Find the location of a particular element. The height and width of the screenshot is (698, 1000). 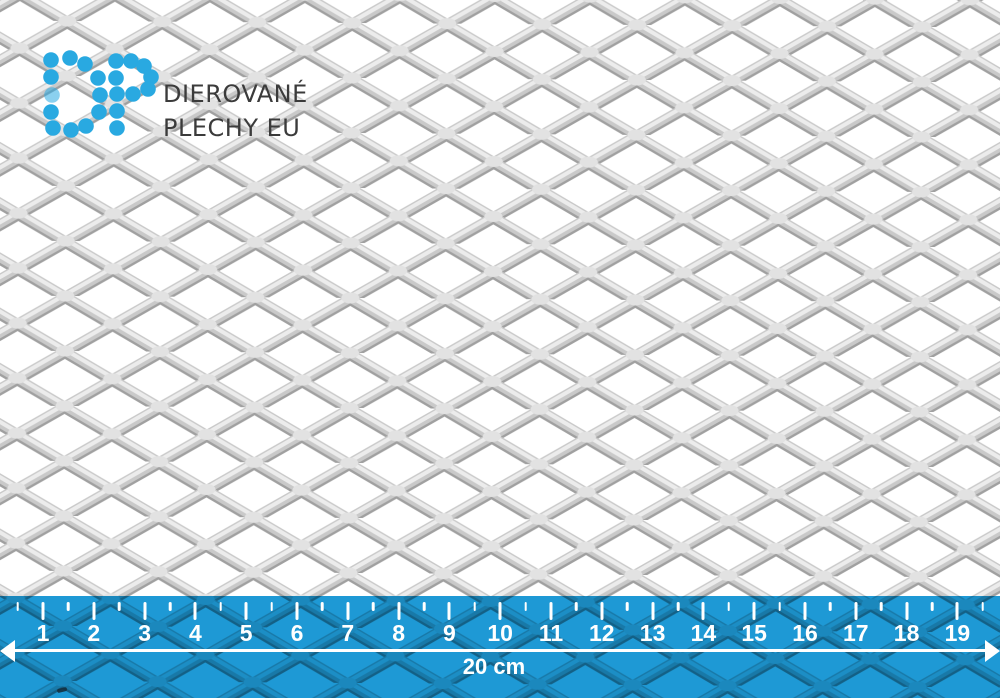

brand-name-line2: PLECHY EU is located at coordinates (232, 128).